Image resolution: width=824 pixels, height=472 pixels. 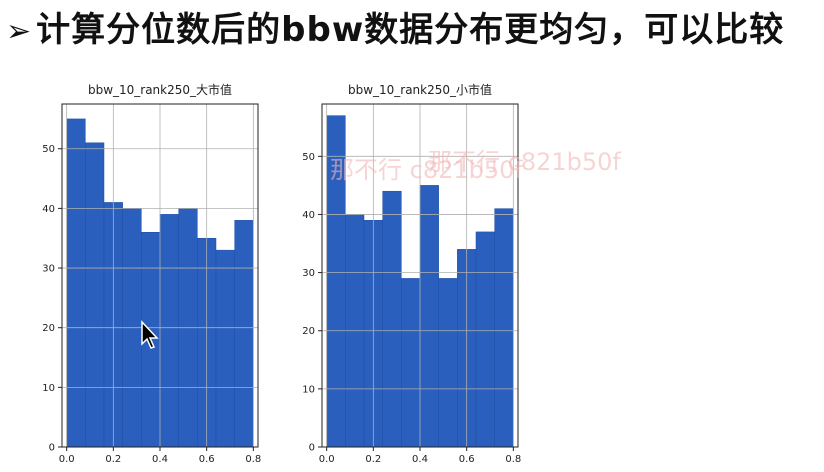 I want to click on slide-title: ➢ 计算分位数后的bbw数据分布更均匀，可以比较, so click(x=395, y=26).